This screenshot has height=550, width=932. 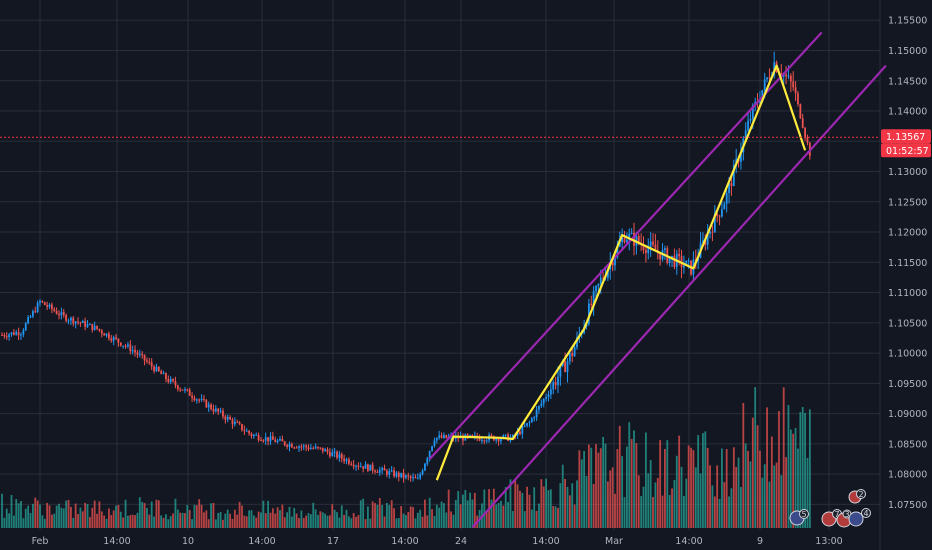 I want to click on price-tick-label: 1.14500, so click(x=907, y=81).